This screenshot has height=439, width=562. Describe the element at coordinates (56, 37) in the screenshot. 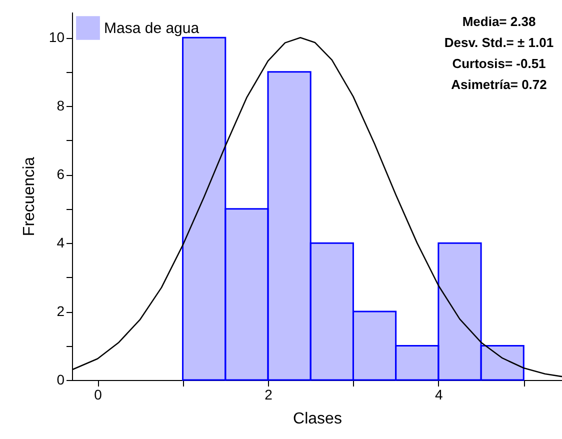

I see `y-tick-label: 10` at that location.